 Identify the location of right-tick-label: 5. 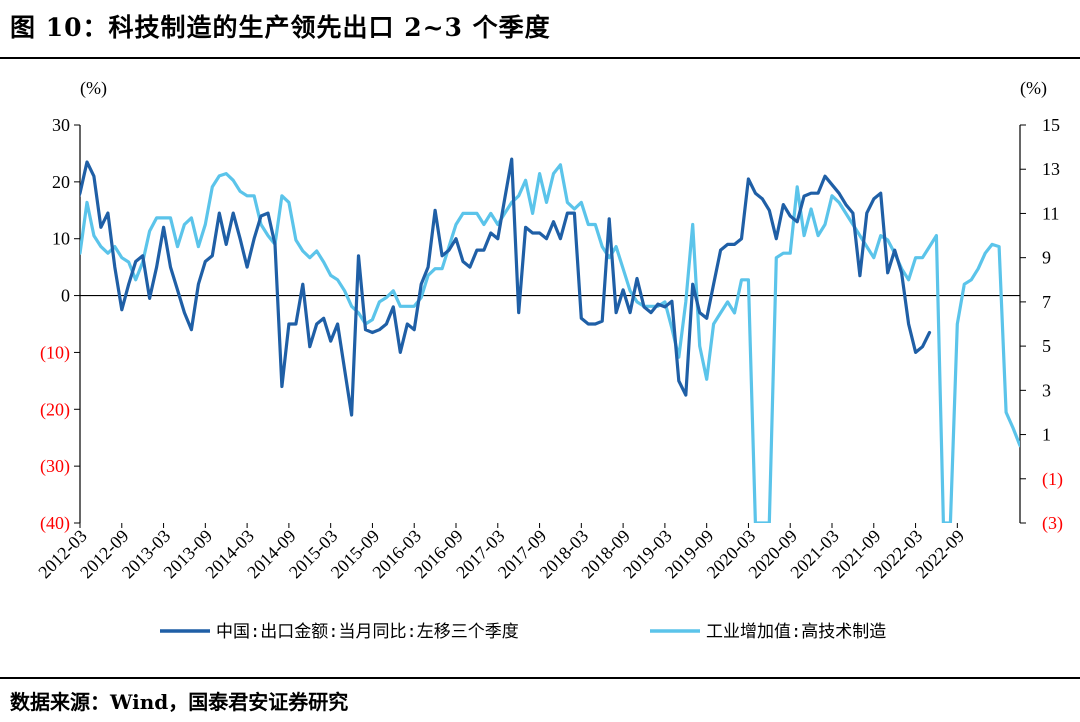
(1046, 346).